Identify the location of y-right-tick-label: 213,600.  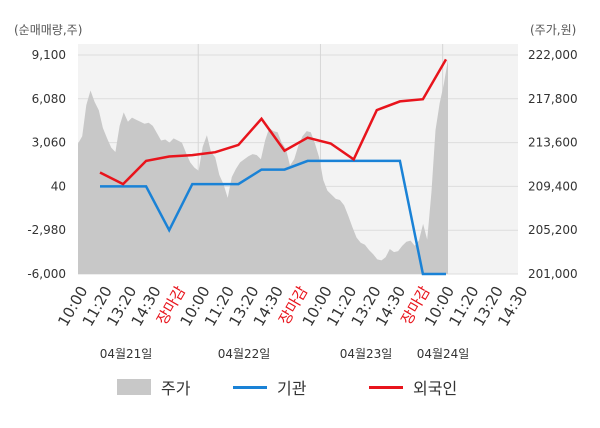
(553, 143).